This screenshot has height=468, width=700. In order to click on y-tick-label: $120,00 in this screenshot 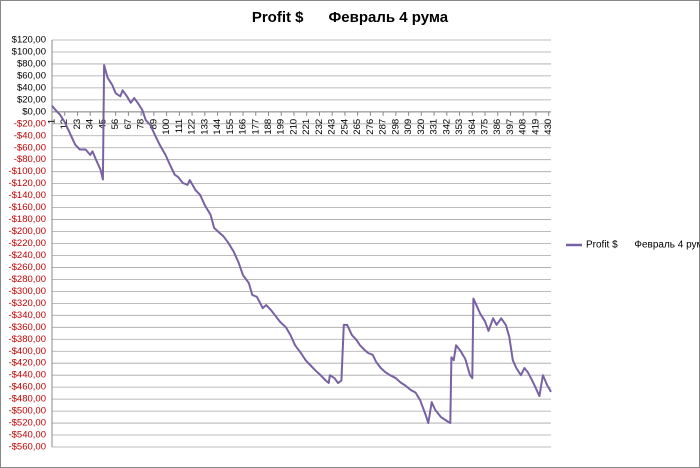, I will do `click(29, 40)`.